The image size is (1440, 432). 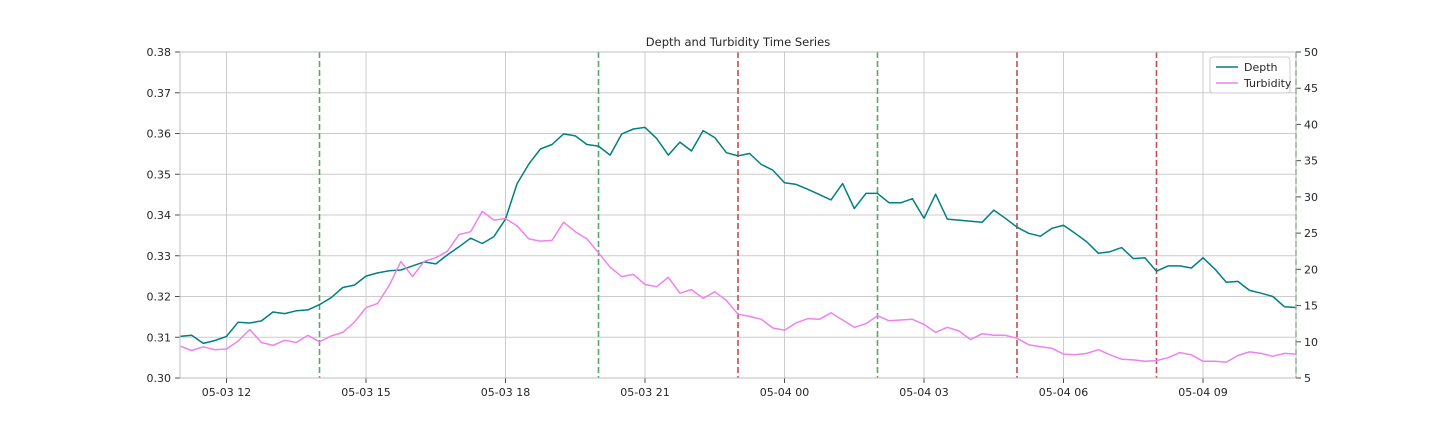 What do you see at coordinates (1261, 67) in the screenshot?
I see `legend-label: Depth` at bounding box center [1261, 67].